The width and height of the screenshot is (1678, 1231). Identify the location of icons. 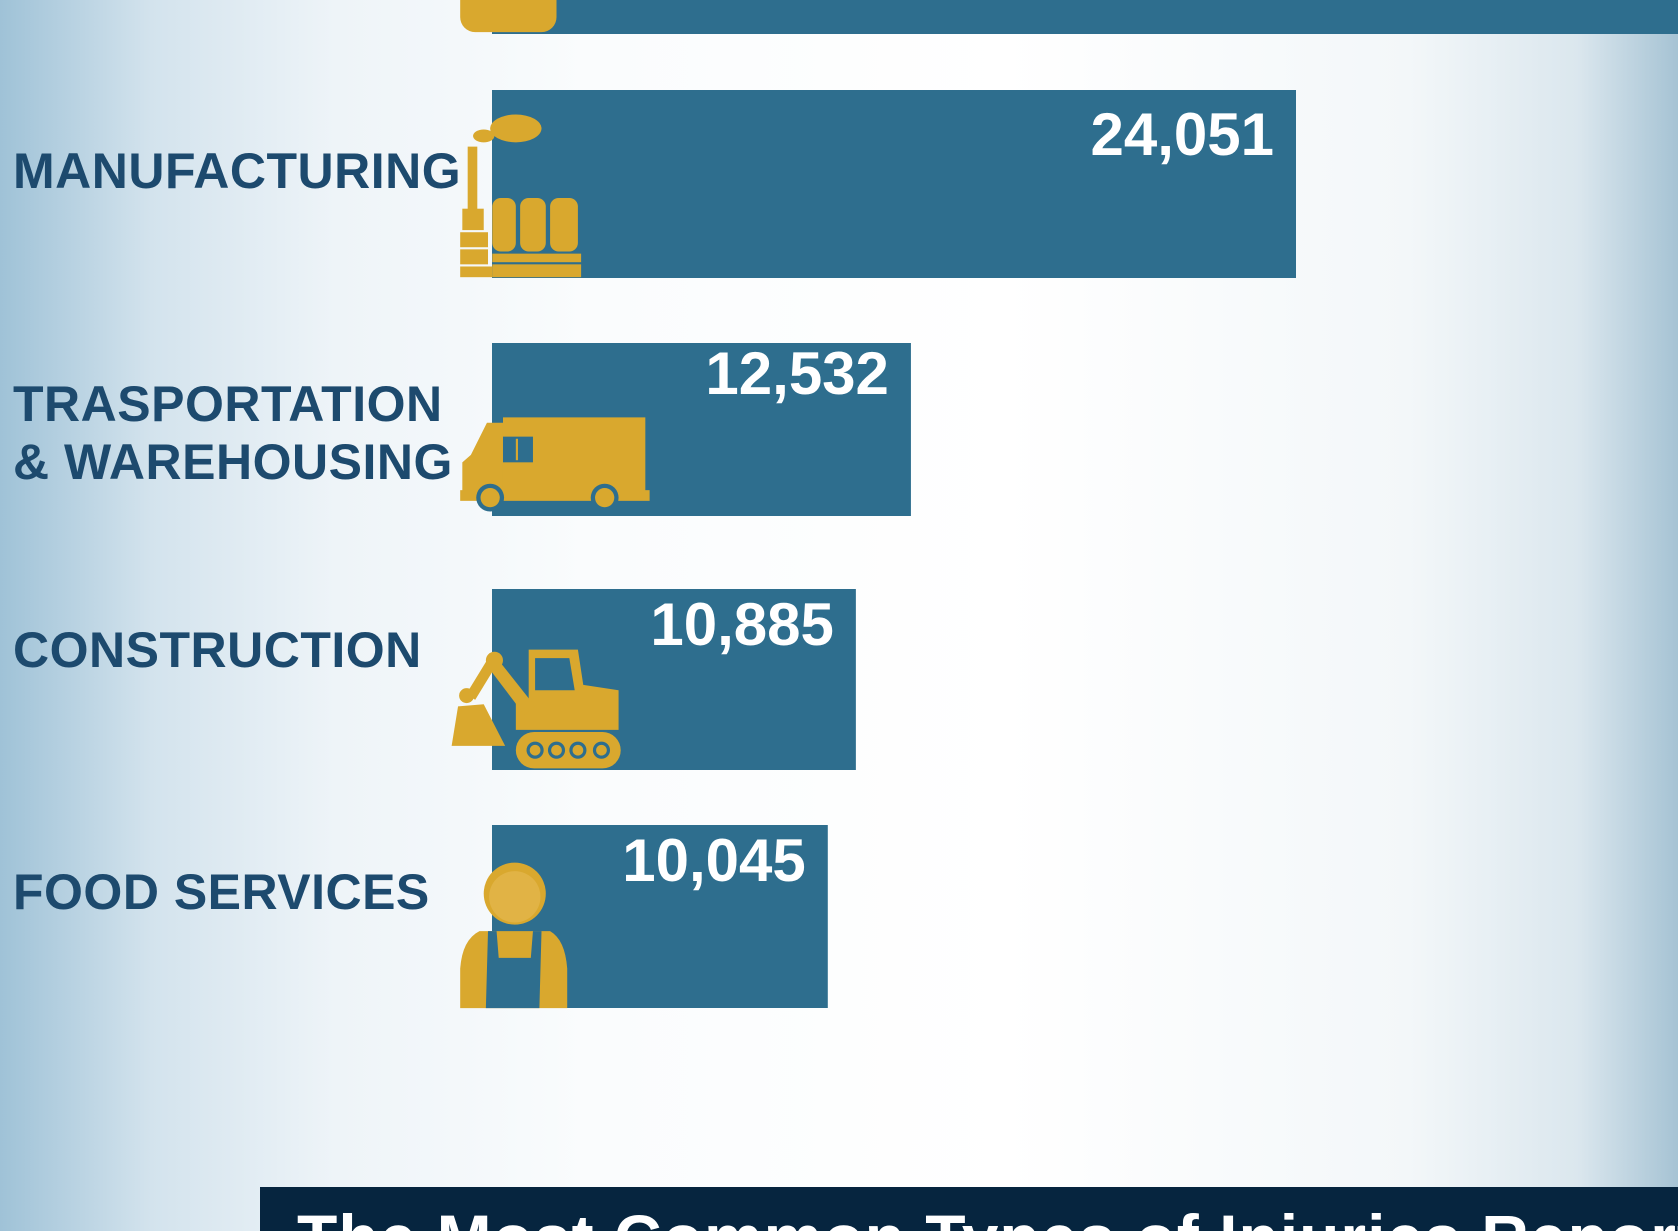
(550, 504).